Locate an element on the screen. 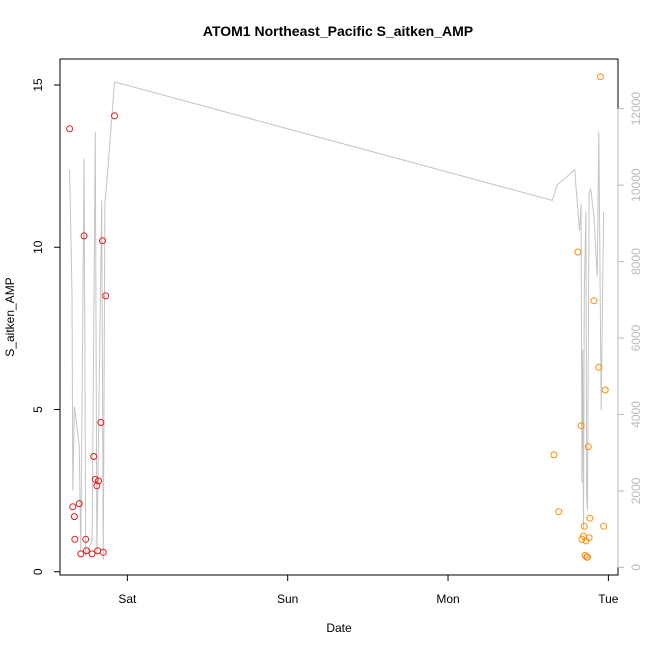 The image size is (650, 650). x-tick-label: Tue is located at coordinates (608, 599).